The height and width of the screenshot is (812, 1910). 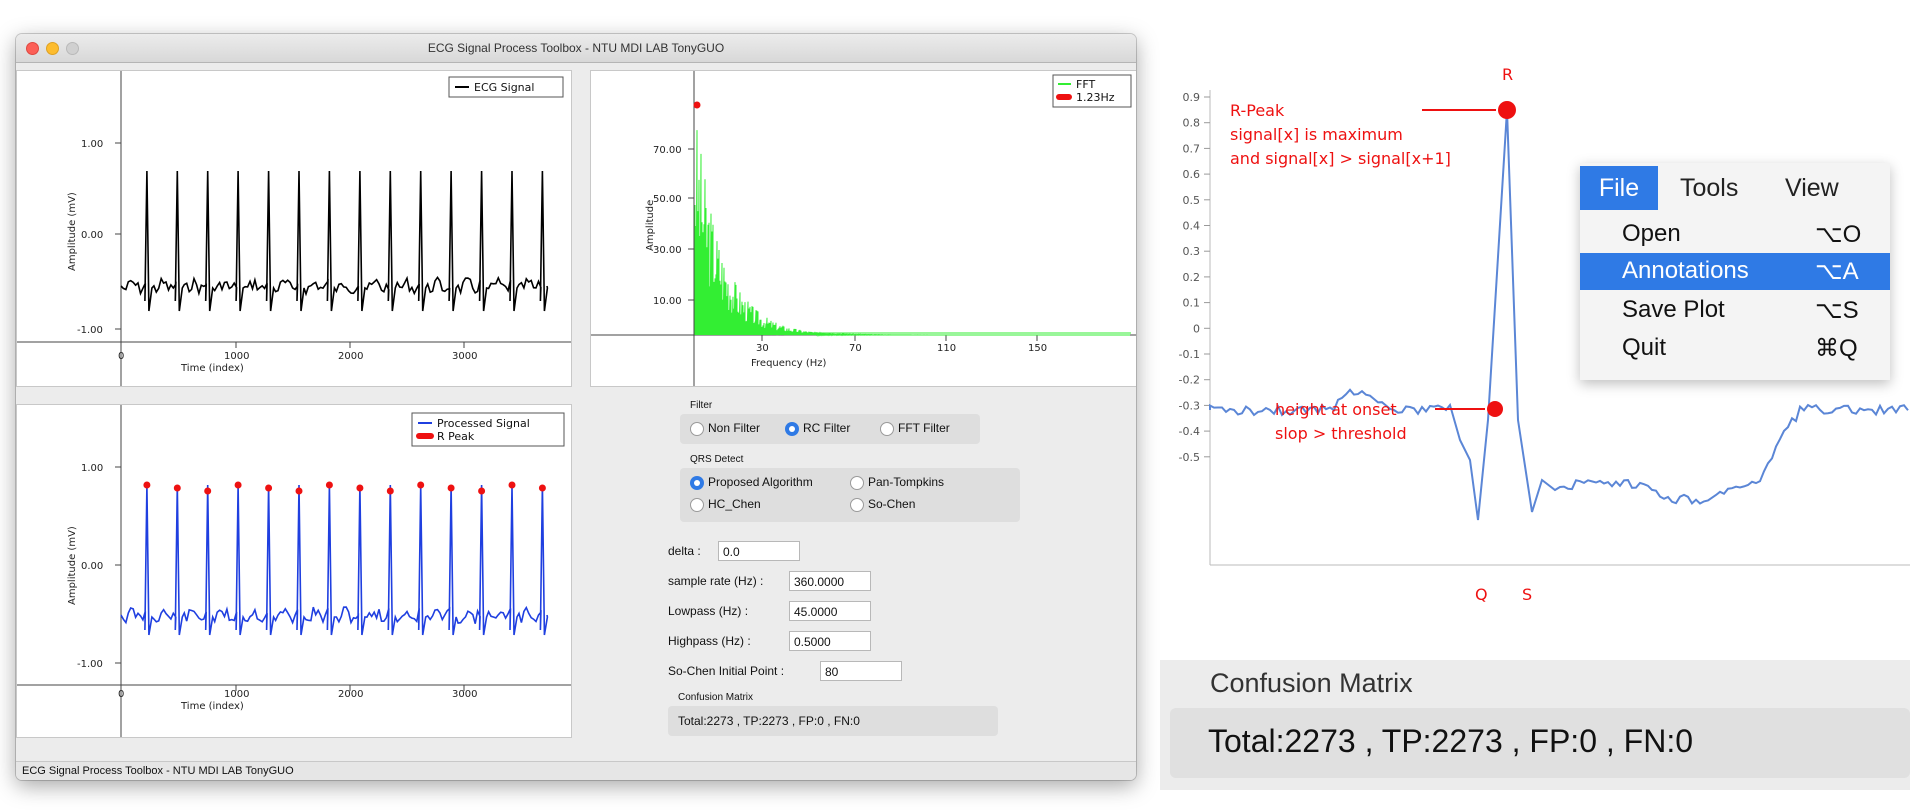 I want to click on menu-item-annotations: Annotations ⌥A, so click(x=1735, y=271).